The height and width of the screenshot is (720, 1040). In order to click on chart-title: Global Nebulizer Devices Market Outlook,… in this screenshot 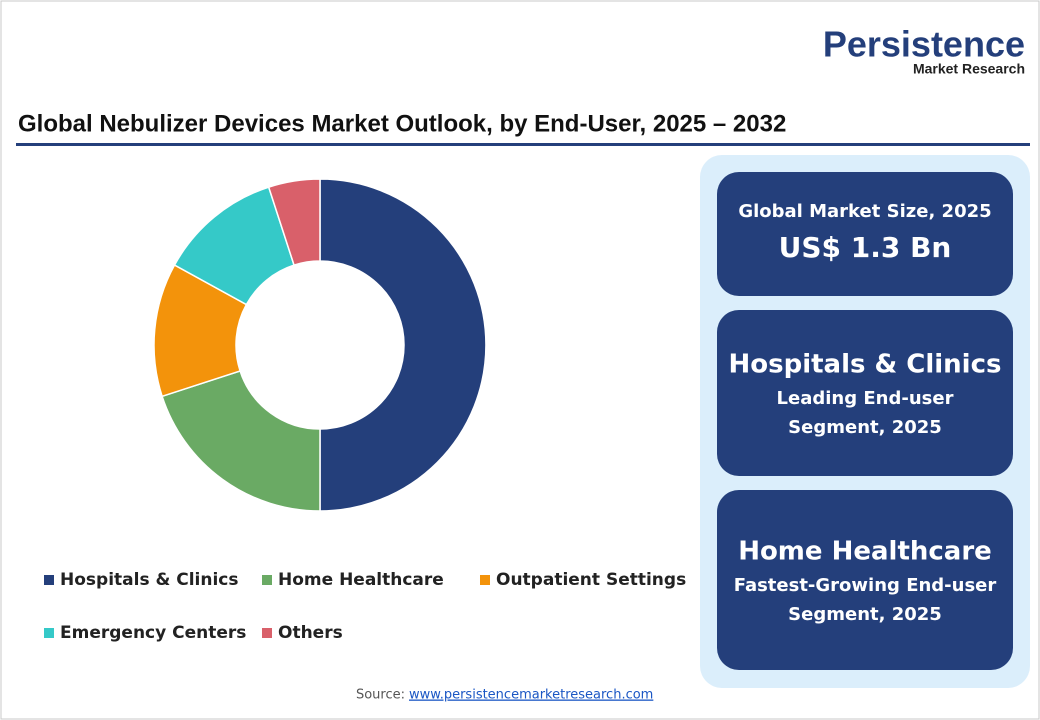, I will do `click(402, 123)`.